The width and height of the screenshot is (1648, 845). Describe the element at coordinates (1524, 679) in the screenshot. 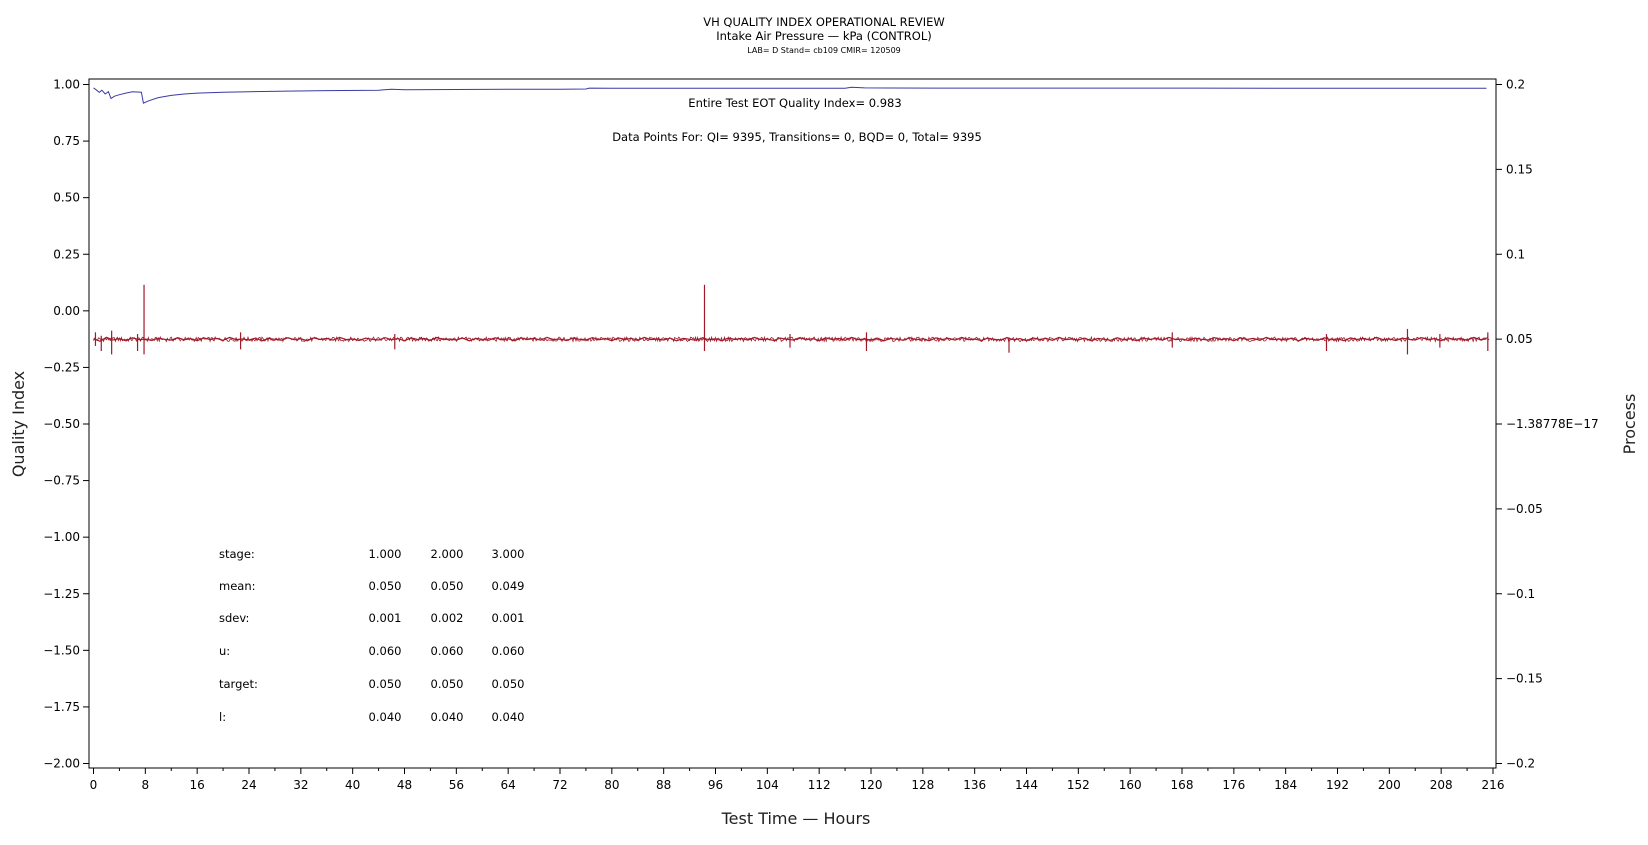

I see `y2-tick-label: −0.15` at that location.